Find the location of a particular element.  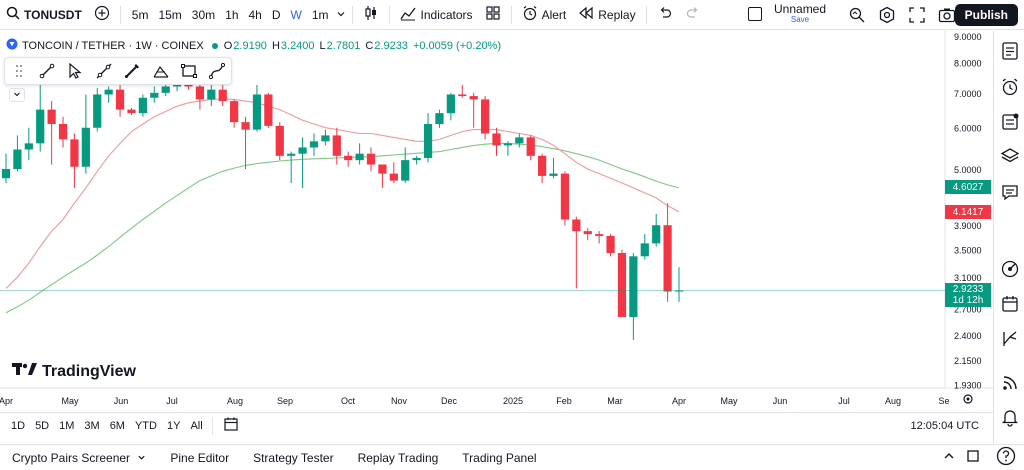

utc-clock: 12:05:04 UTC is located at coordinates (944, 425).